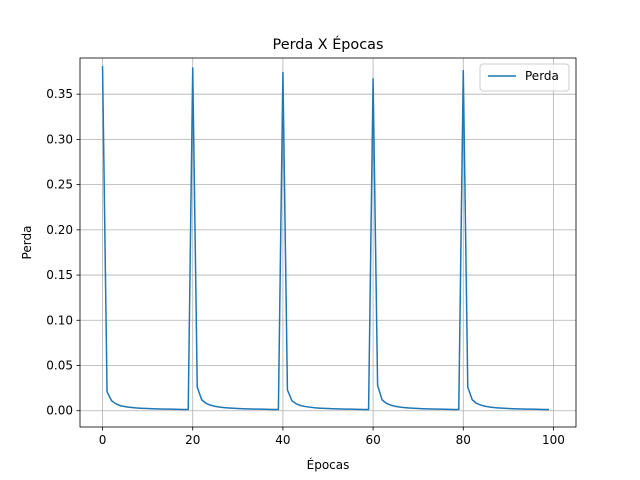 This screenshot has height=480, width=640. What do you see at coordinates (59, 320) in the screenshot?
I see `y-tick-label: 0.10` at bounding box center [59, 320].